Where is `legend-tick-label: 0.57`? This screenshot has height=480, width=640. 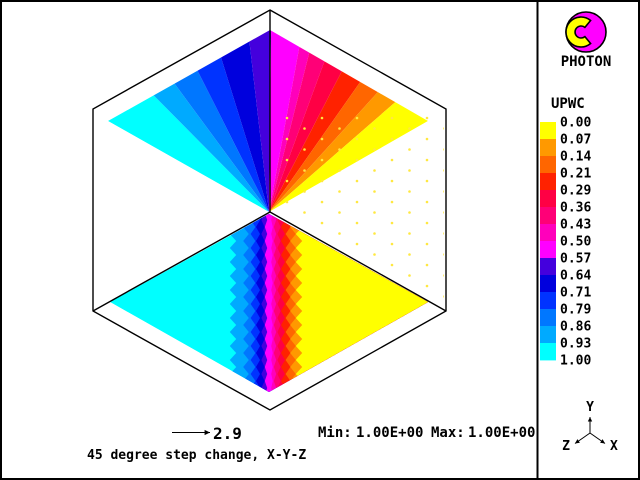 legend-tick-label: 0.57 is located at coordinates (575, 259).